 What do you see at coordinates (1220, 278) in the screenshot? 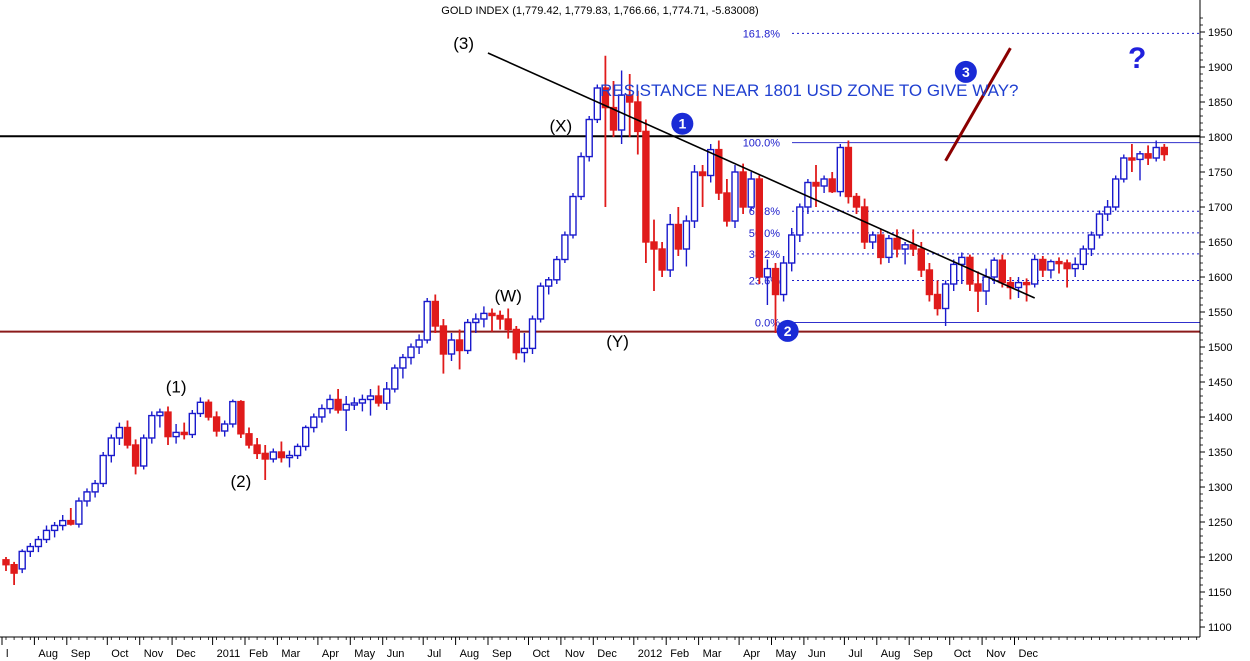
I see `y-tick-label: 1600` at bounding box center [1220, 278].